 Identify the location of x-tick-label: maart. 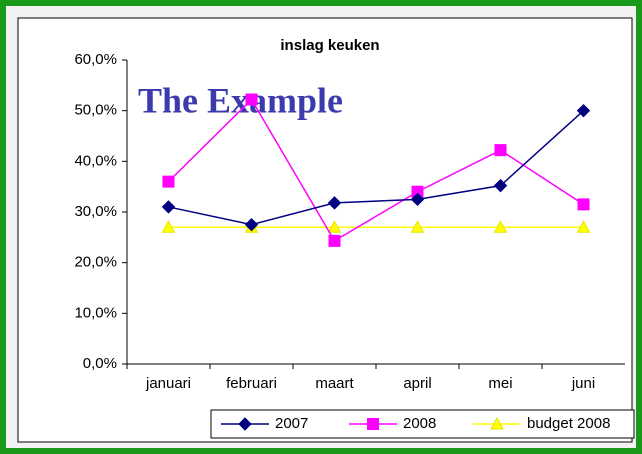
(334, 383).